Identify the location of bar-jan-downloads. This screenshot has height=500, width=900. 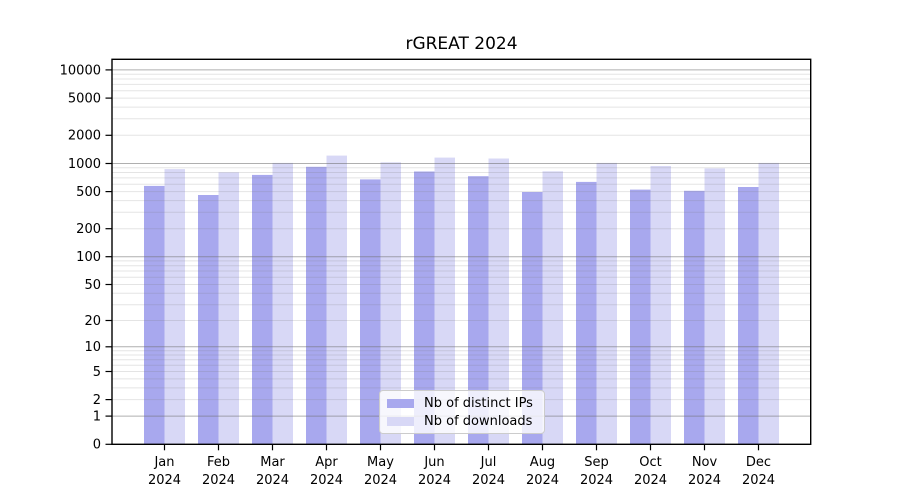
(174, 307).